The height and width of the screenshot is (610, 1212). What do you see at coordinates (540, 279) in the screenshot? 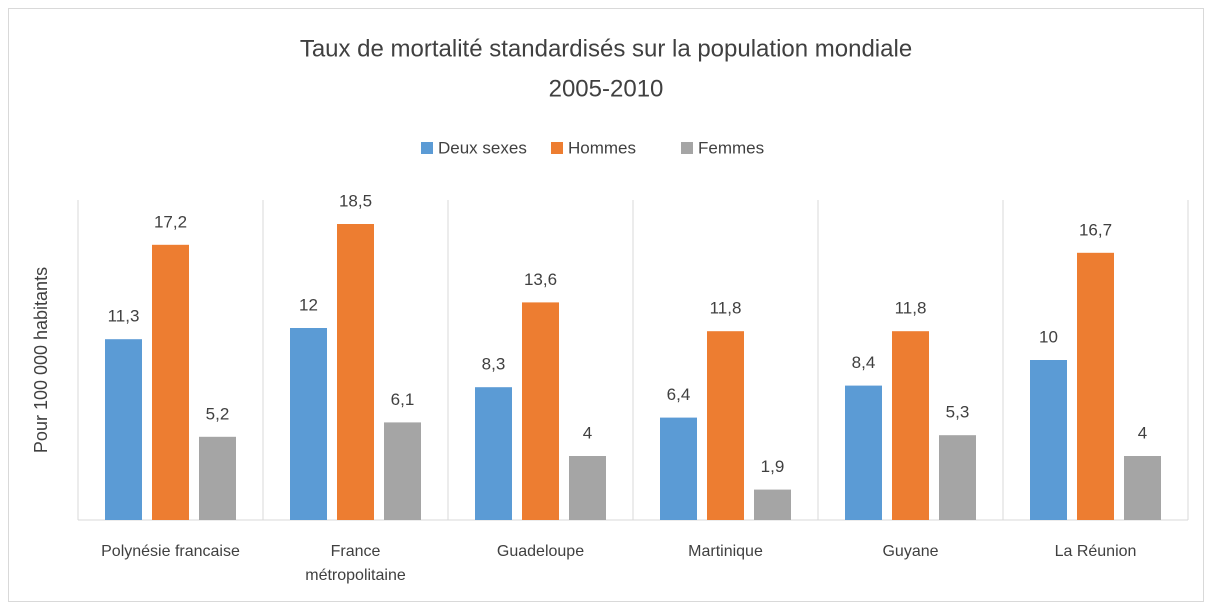
I see `value-label: 13,6` at bounding box center [540, 279].